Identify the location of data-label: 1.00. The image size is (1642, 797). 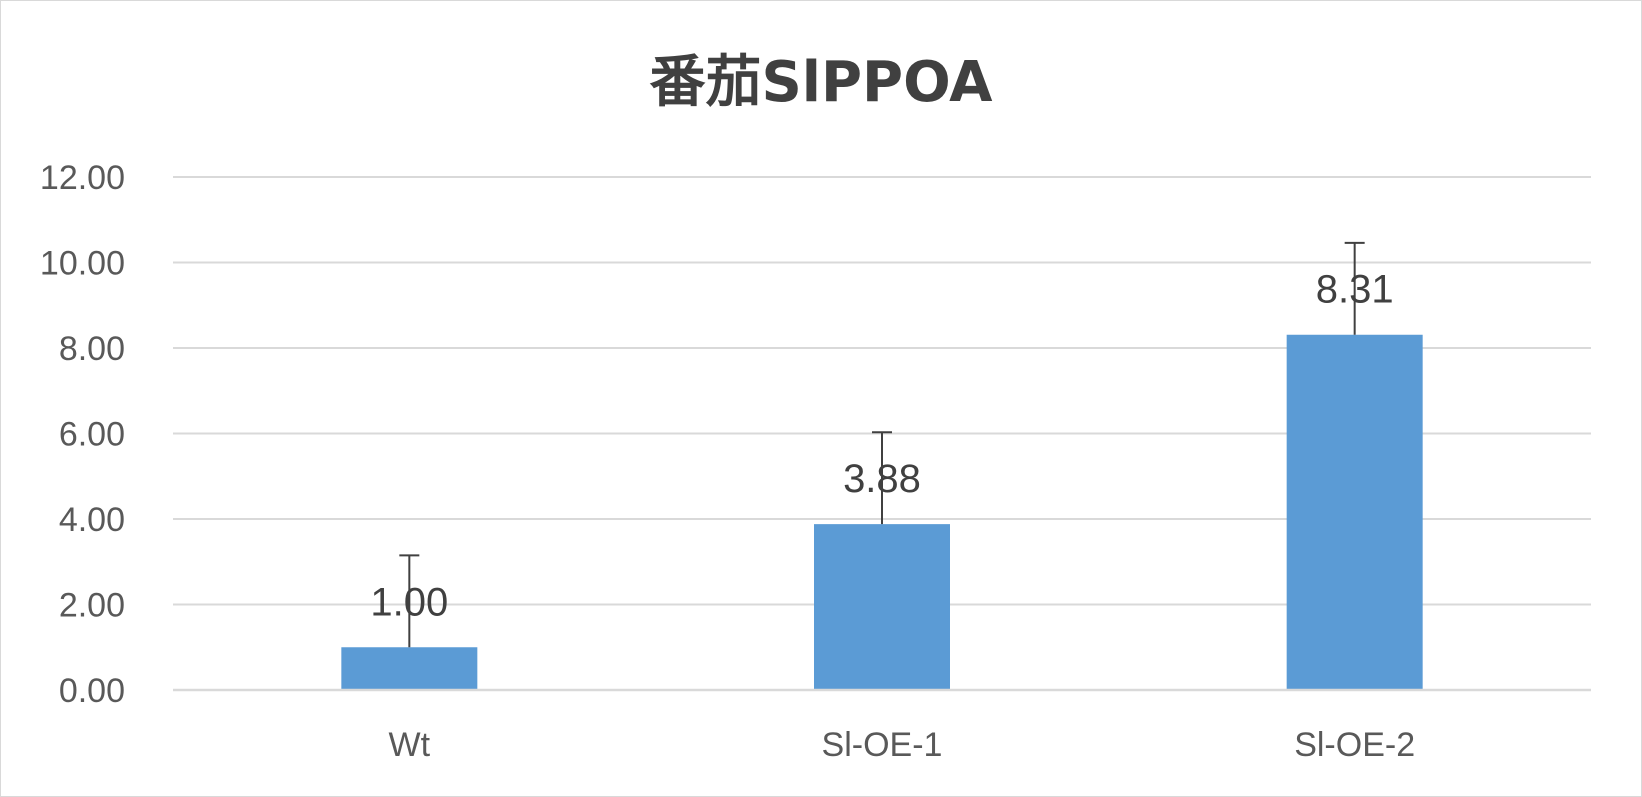
(409, 602).